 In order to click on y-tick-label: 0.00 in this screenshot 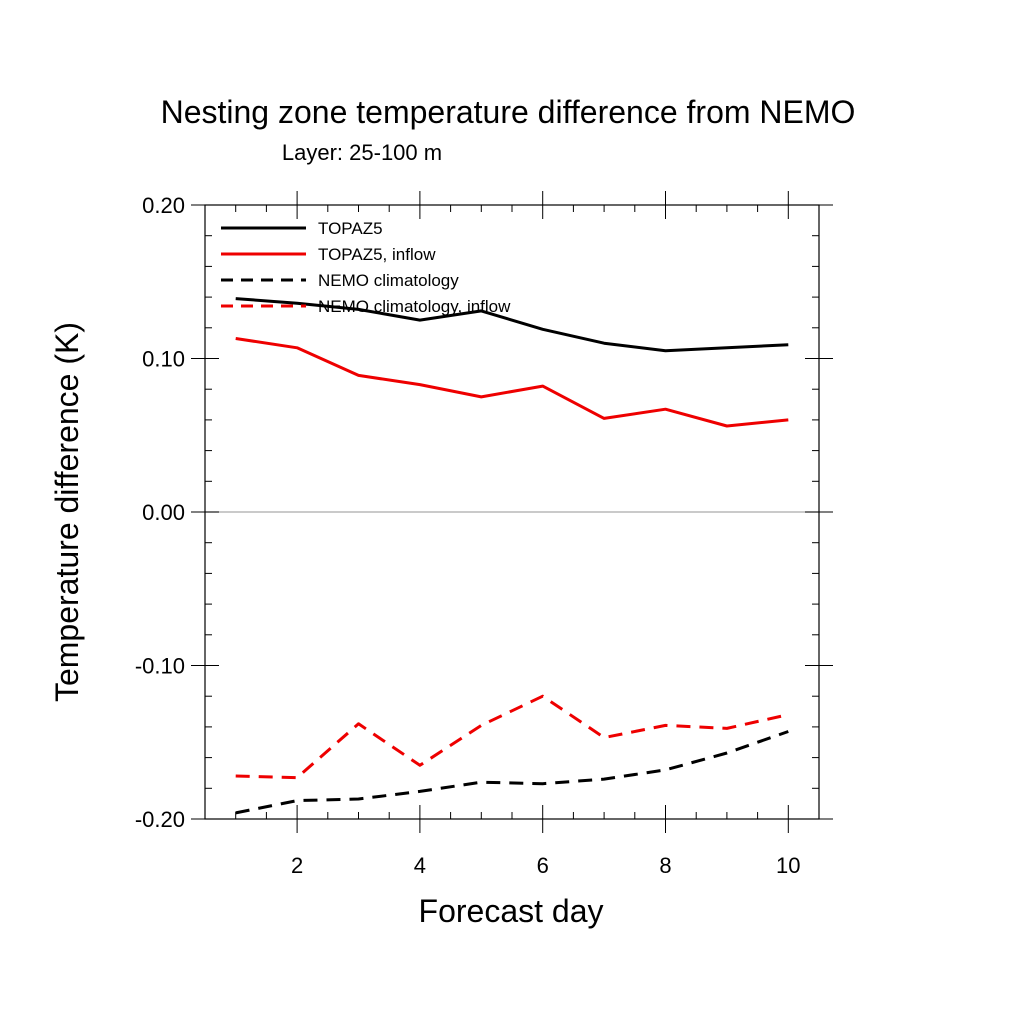, I will do `click(163, 512)`.